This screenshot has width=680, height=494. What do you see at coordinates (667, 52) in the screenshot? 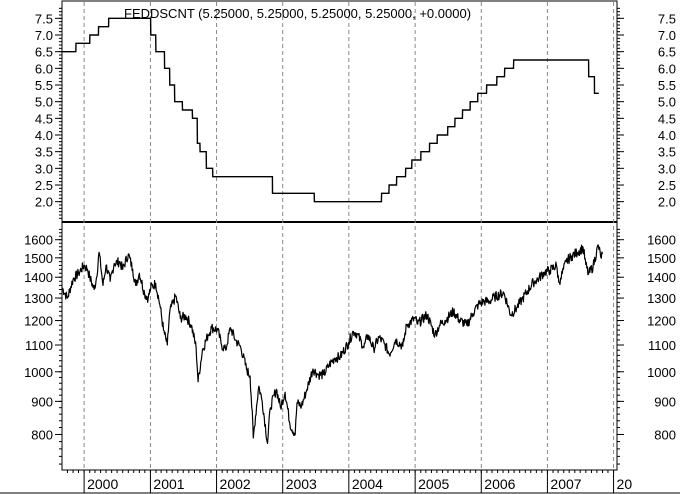
I see `y-tick-label-right: 6.5` at bounding box center [667, 52].